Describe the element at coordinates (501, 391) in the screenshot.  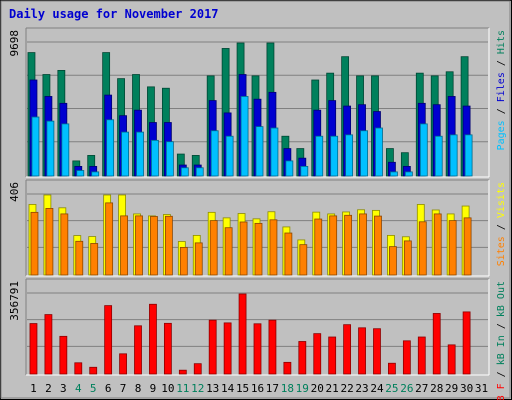
I see `legend-entry: kB F` at that location.